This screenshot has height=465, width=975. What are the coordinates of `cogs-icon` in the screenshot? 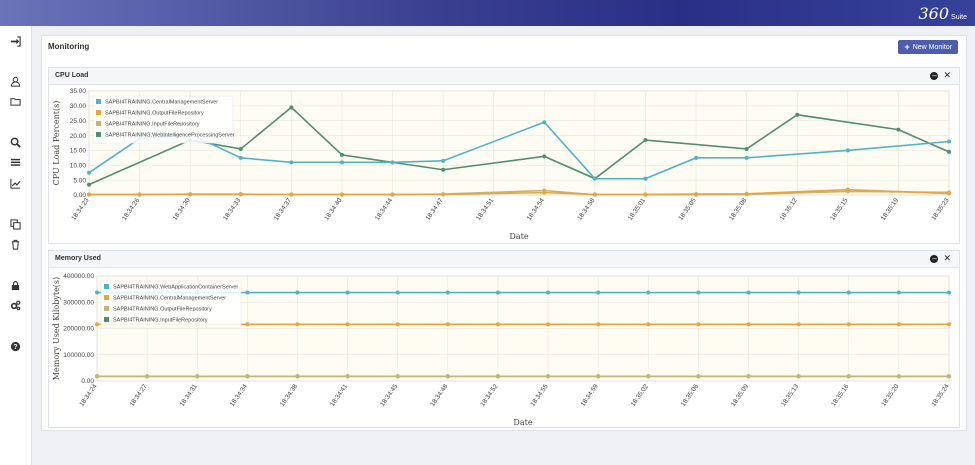 It's located at (15, 305).